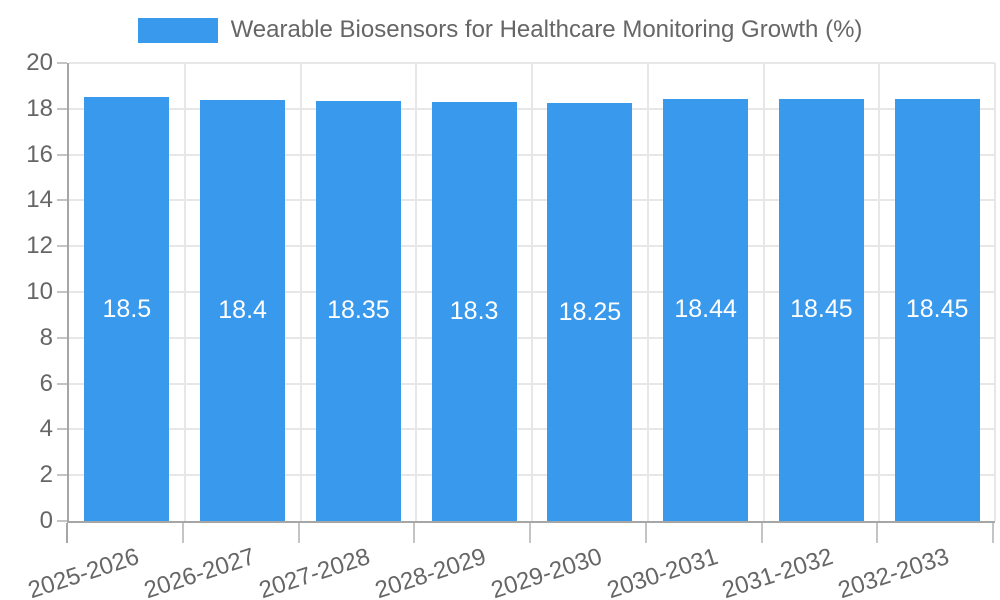 This screenshot has height=600, width=1000. I want to click on legend-color-swatch, so click(177, 30).